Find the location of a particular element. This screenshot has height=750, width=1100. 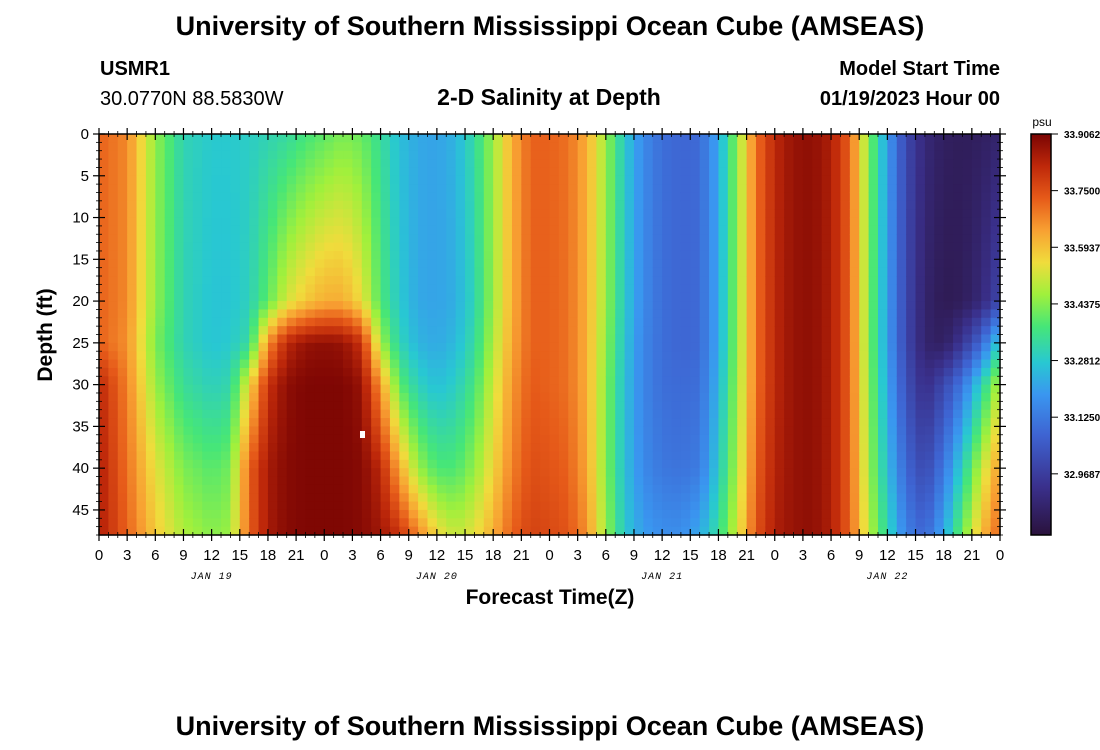

x-tick-label: 3 is located at coordinates (803, 555).